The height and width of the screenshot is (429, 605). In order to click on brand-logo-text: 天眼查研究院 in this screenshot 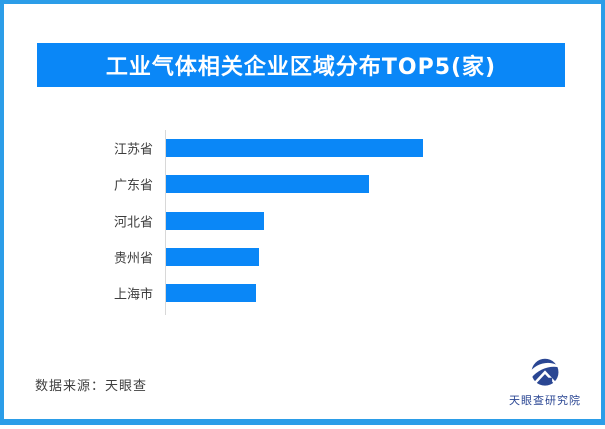, I will do `click(545, 400)`.